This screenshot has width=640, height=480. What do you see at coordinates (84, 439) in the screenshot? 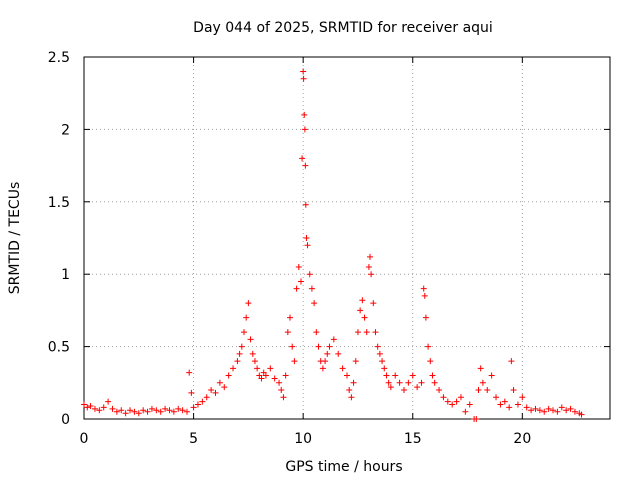
I see `x-tick-label: 0` at bounding box center [84, 439].